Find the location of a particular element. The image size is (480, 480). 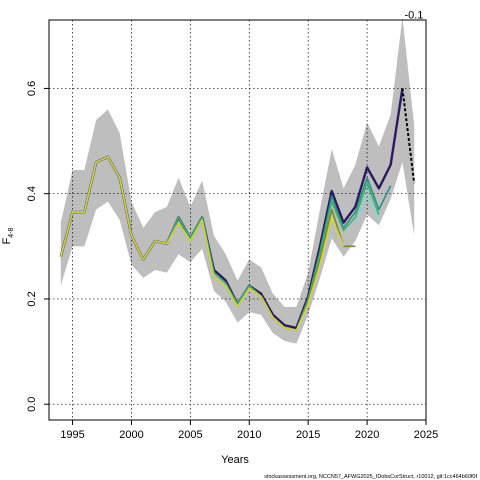

y-axis-title-subscript: 4-8 is located at coordinates (11, 232).